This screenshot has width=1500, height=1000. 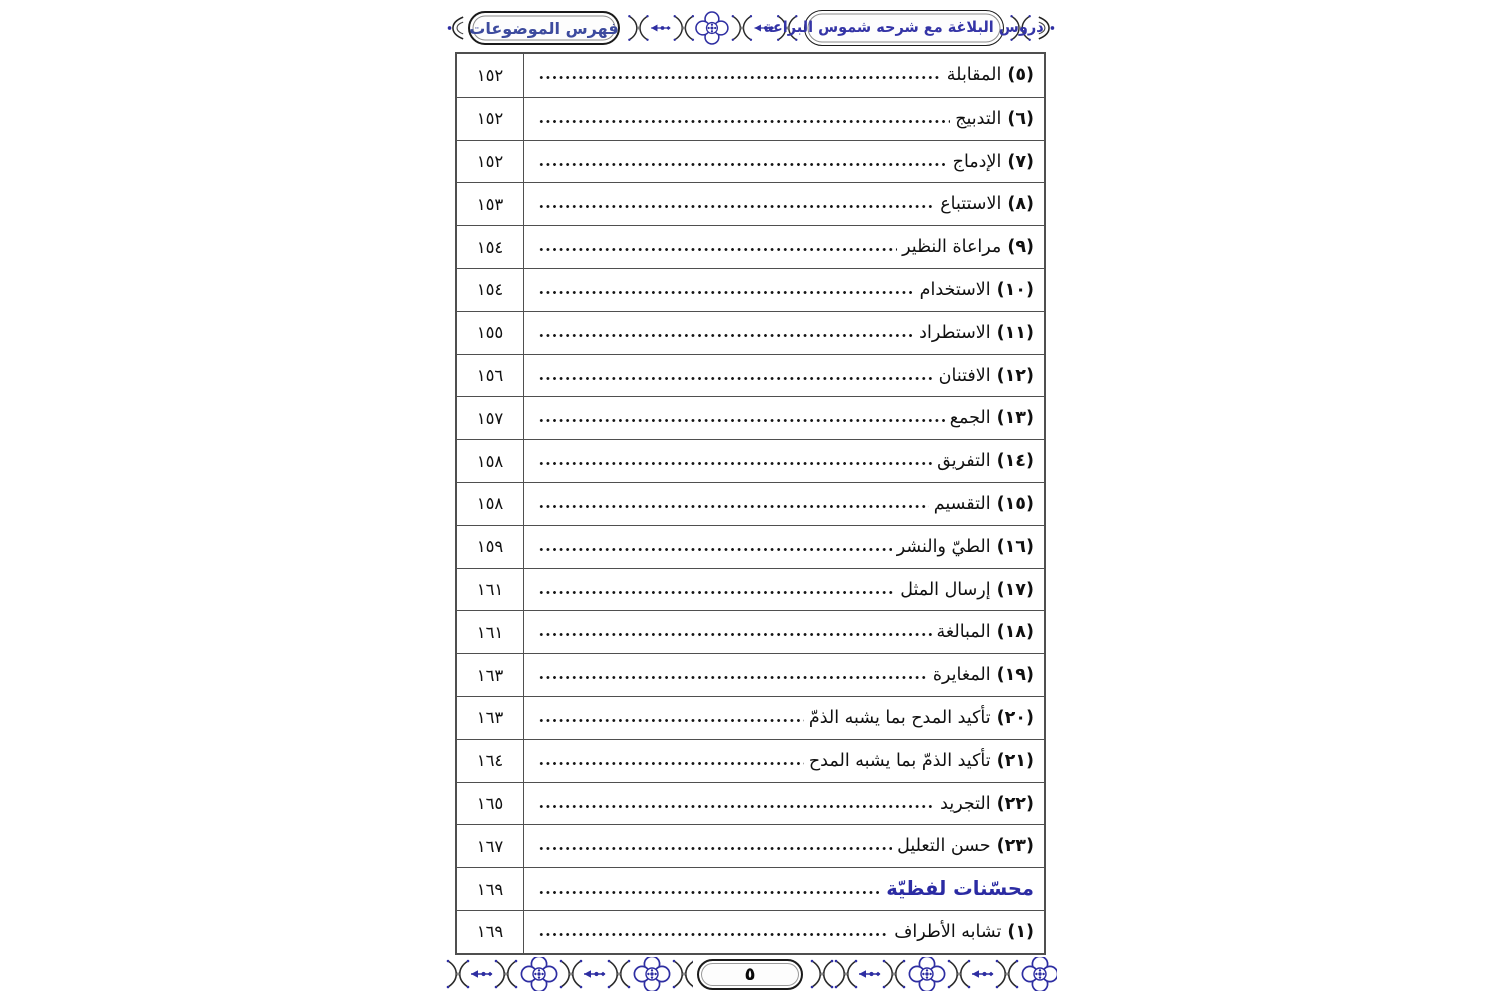 What do you see at coordinates (974, 75) in the screenshot?
I see `toc-entry-title: المقابلة` at bounding box center [974, 75].